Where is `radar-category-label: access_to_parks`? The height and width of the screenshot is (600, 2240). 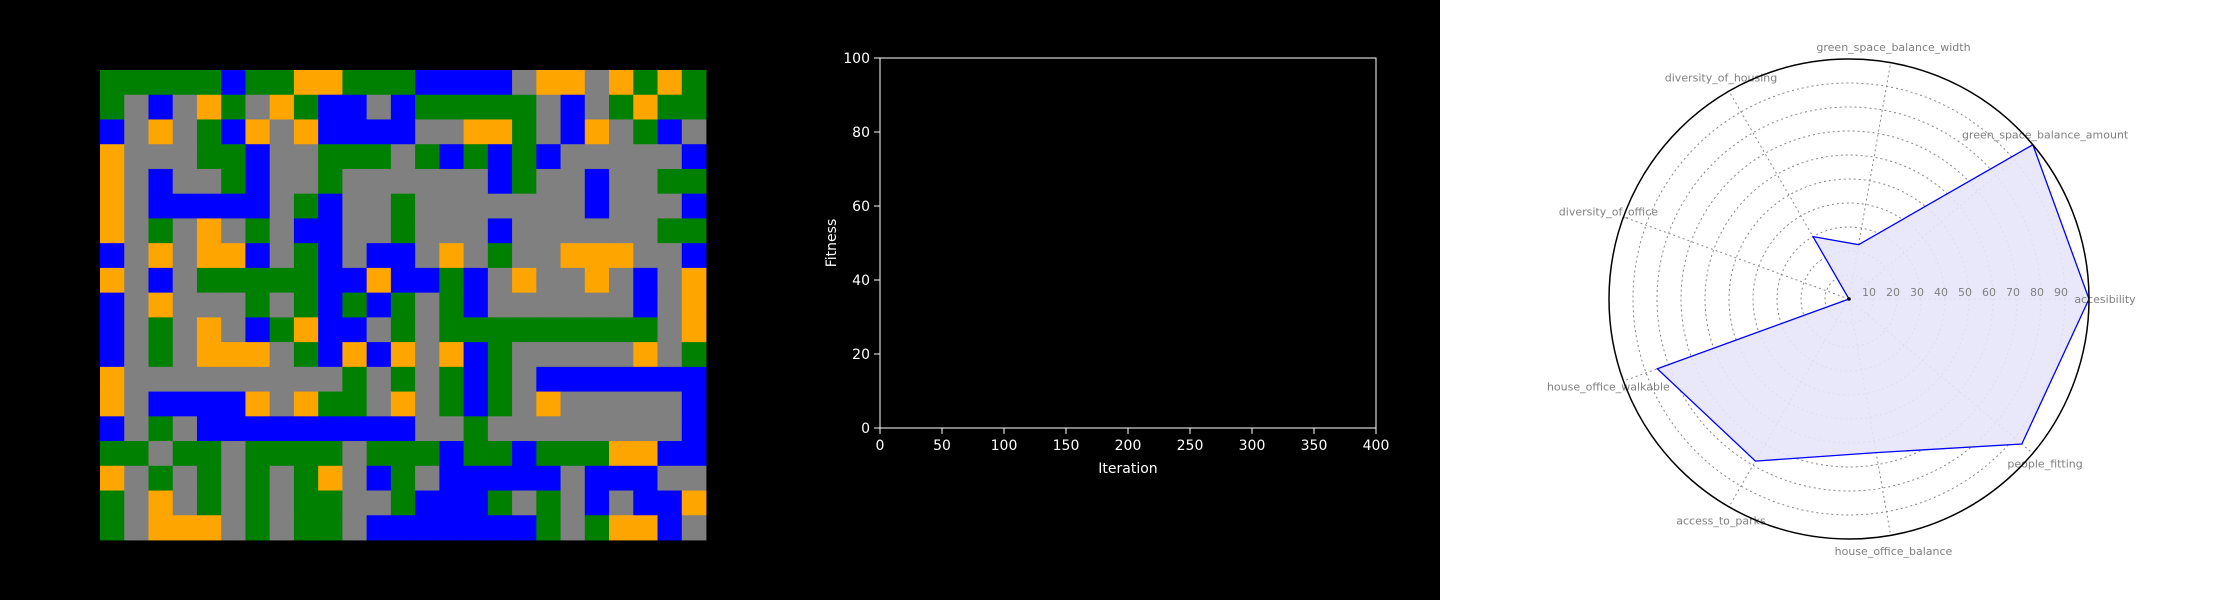 radar-category-label: access_to_parks is located at coordinates (1721, 521).